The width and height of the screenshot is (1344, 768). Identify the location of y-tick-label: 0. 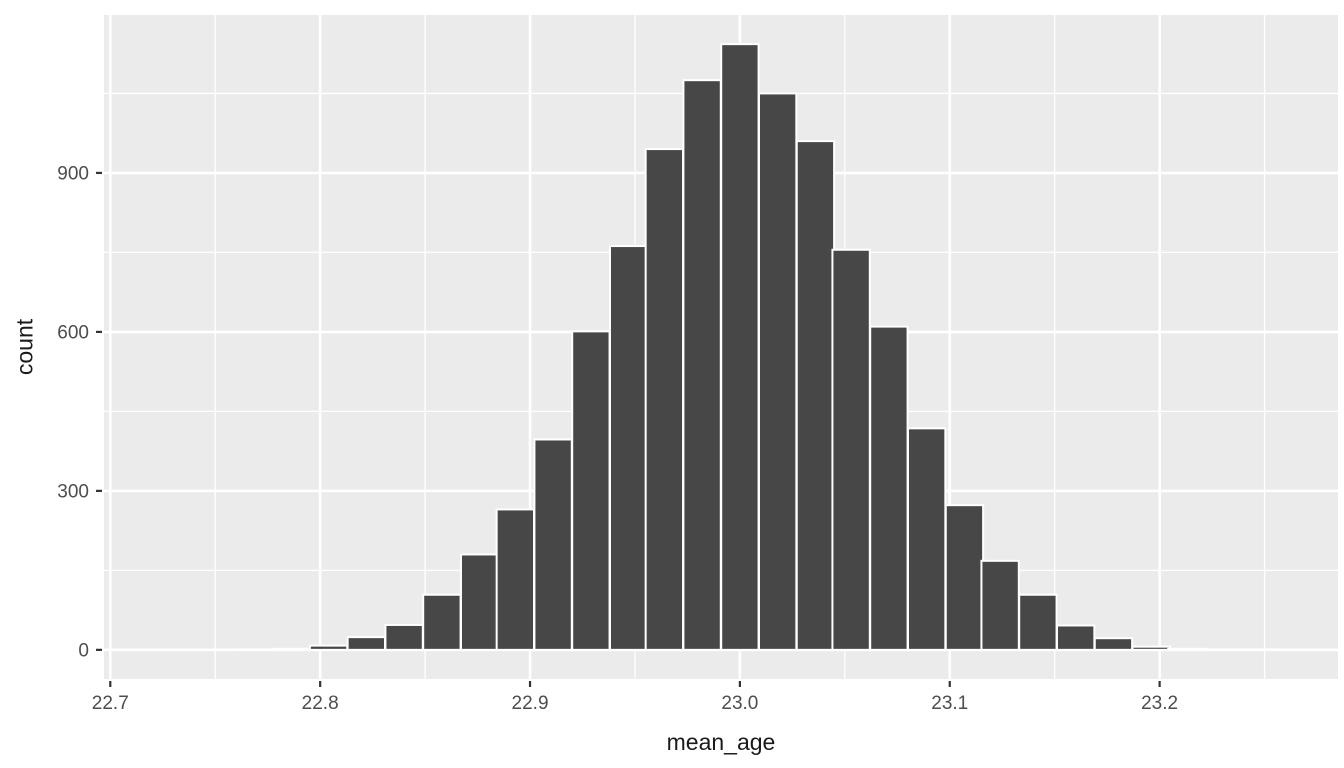
(83, 650).